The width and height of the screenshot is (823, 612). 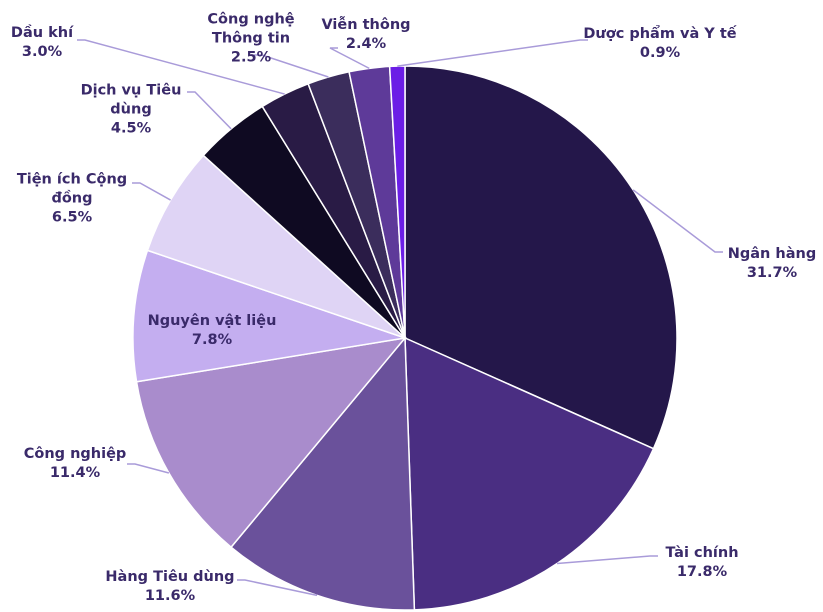 What do you see at coordinates (170, 587) in the screenshot?
I see `slice-label: Hàng Tiêu dùng 11.6%` at bounding box center [170, 587].